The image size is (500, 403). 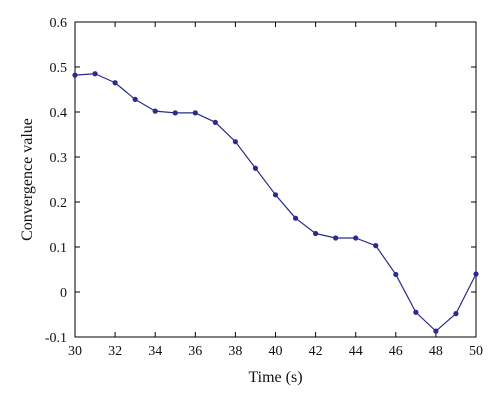 I want to click on y-axis-label: Convergence value, so click(x=27, y=179).